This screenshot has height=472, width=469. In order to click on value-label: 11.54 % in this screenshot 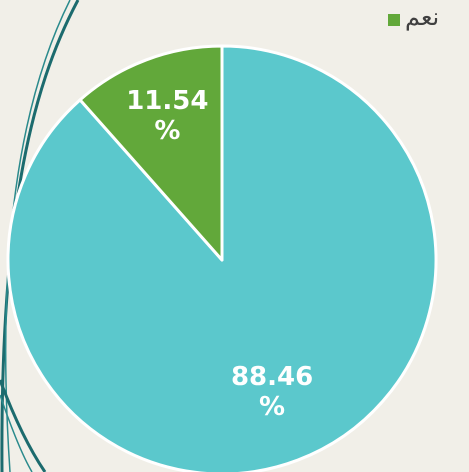, I will do `click(167, 115)`.